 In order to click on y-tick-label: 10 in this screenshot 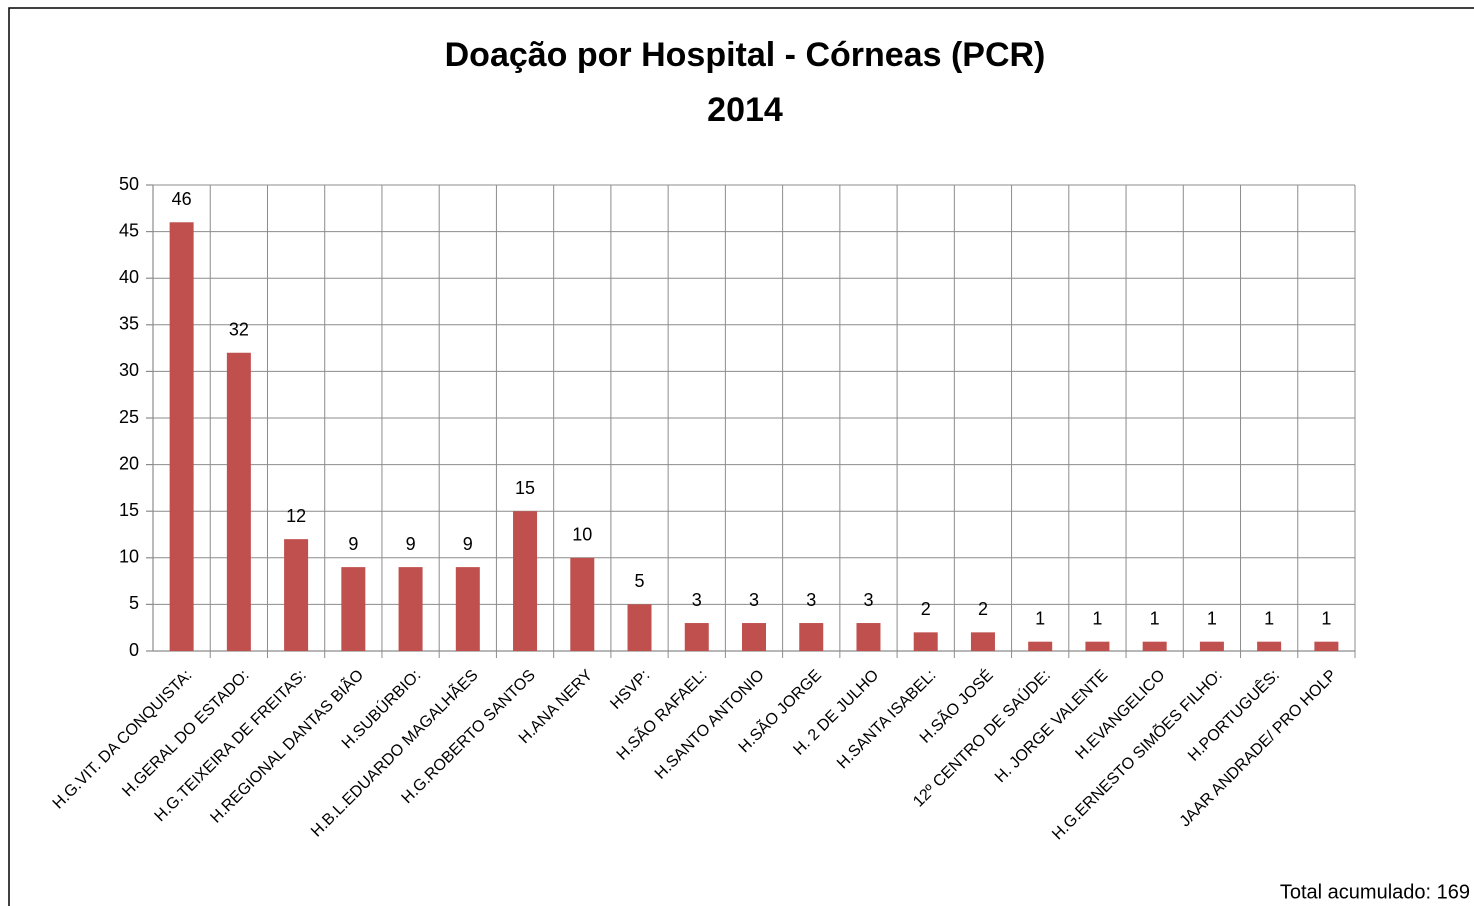, I will do `click(129, 557)`.